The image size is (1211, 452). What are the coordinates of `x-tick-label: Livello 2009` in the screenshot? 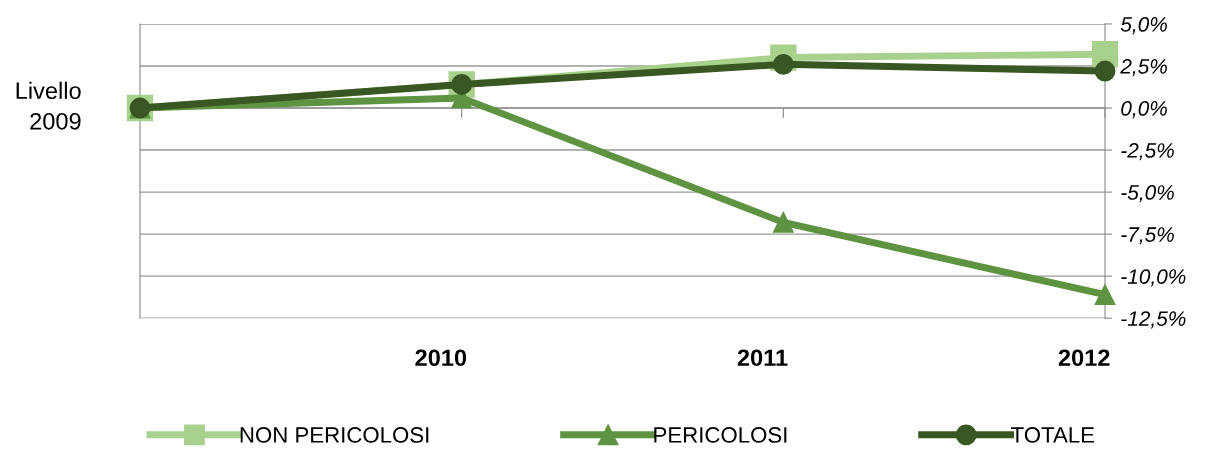 It's located at (48, 105).